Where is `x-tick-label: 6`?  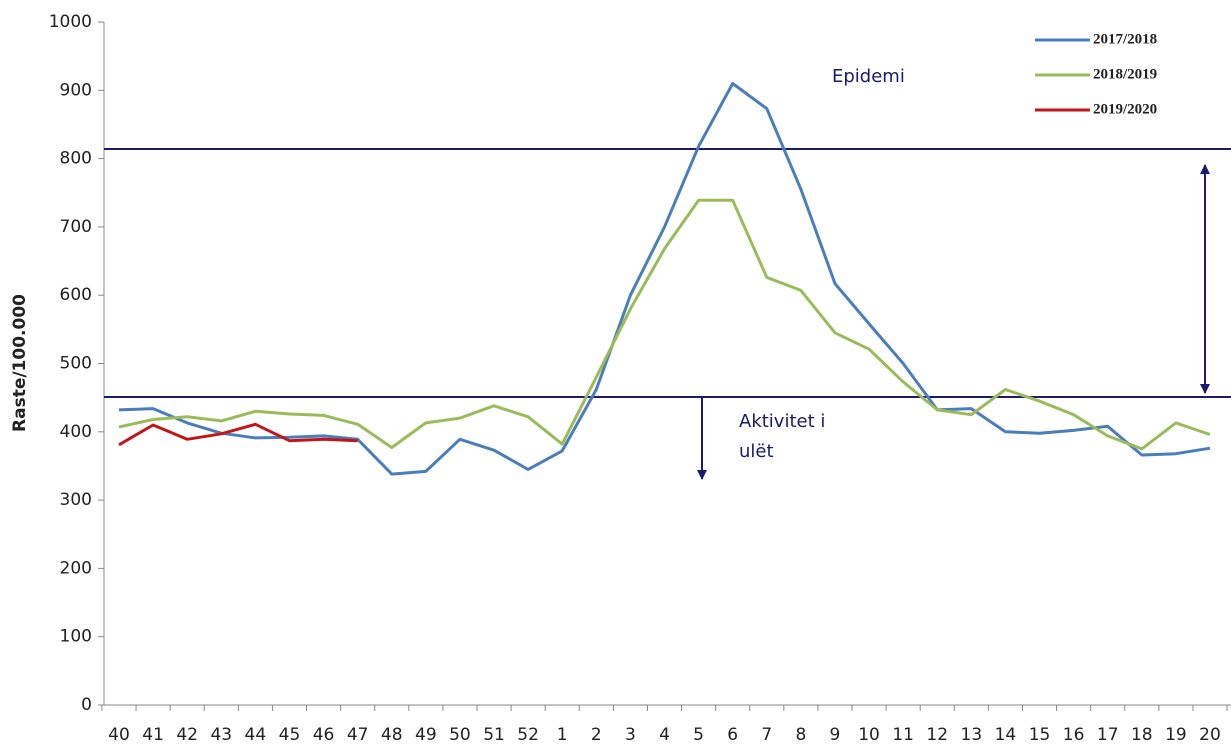 x-tick-label: 6 is located at coordinates (732, 735).